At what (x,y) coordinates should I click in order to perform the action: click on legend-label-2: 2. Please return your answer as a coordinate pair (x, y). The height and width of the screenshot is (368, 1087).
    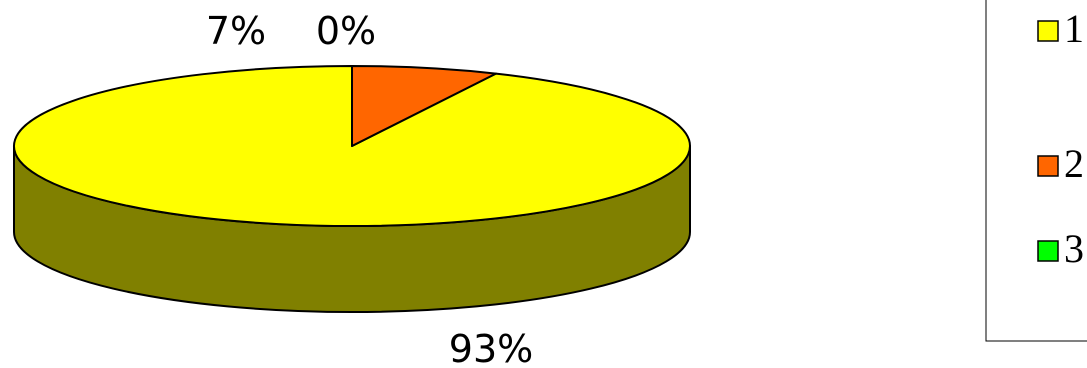
    Looking at the image, I should click on (1074, 163).